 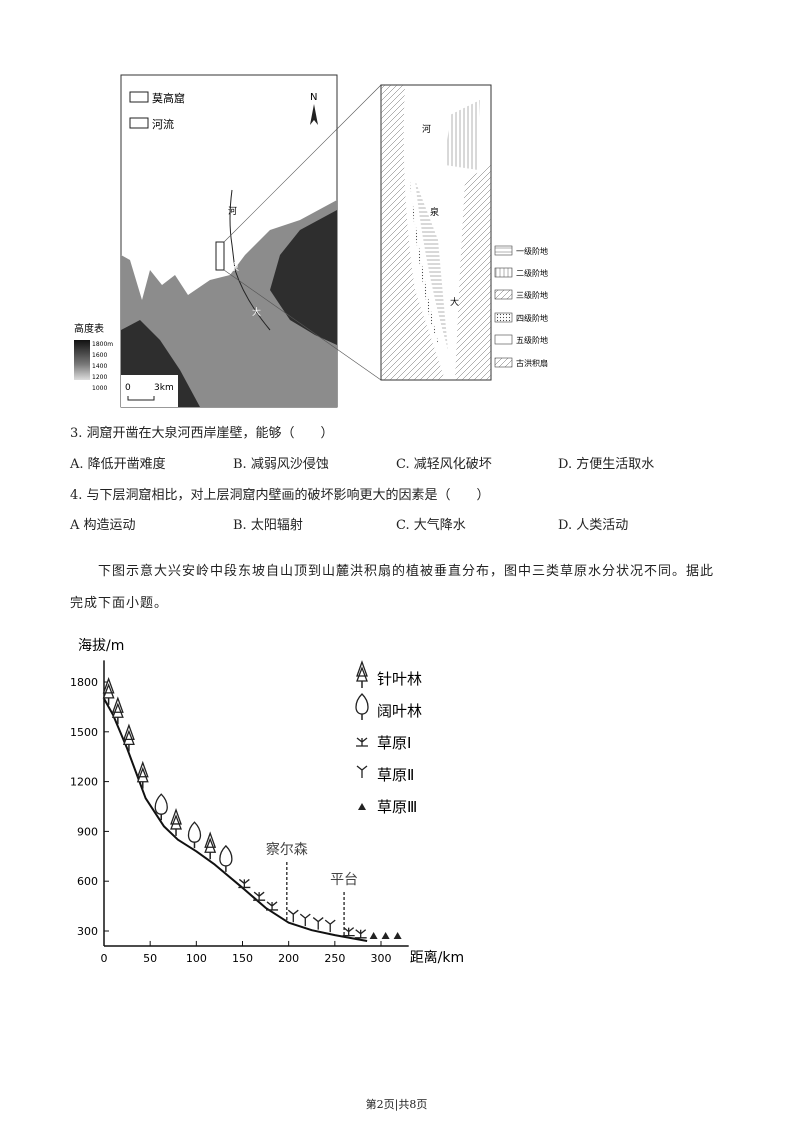 I want to click on annotation-label: 平台, so click(x=344, y=880).